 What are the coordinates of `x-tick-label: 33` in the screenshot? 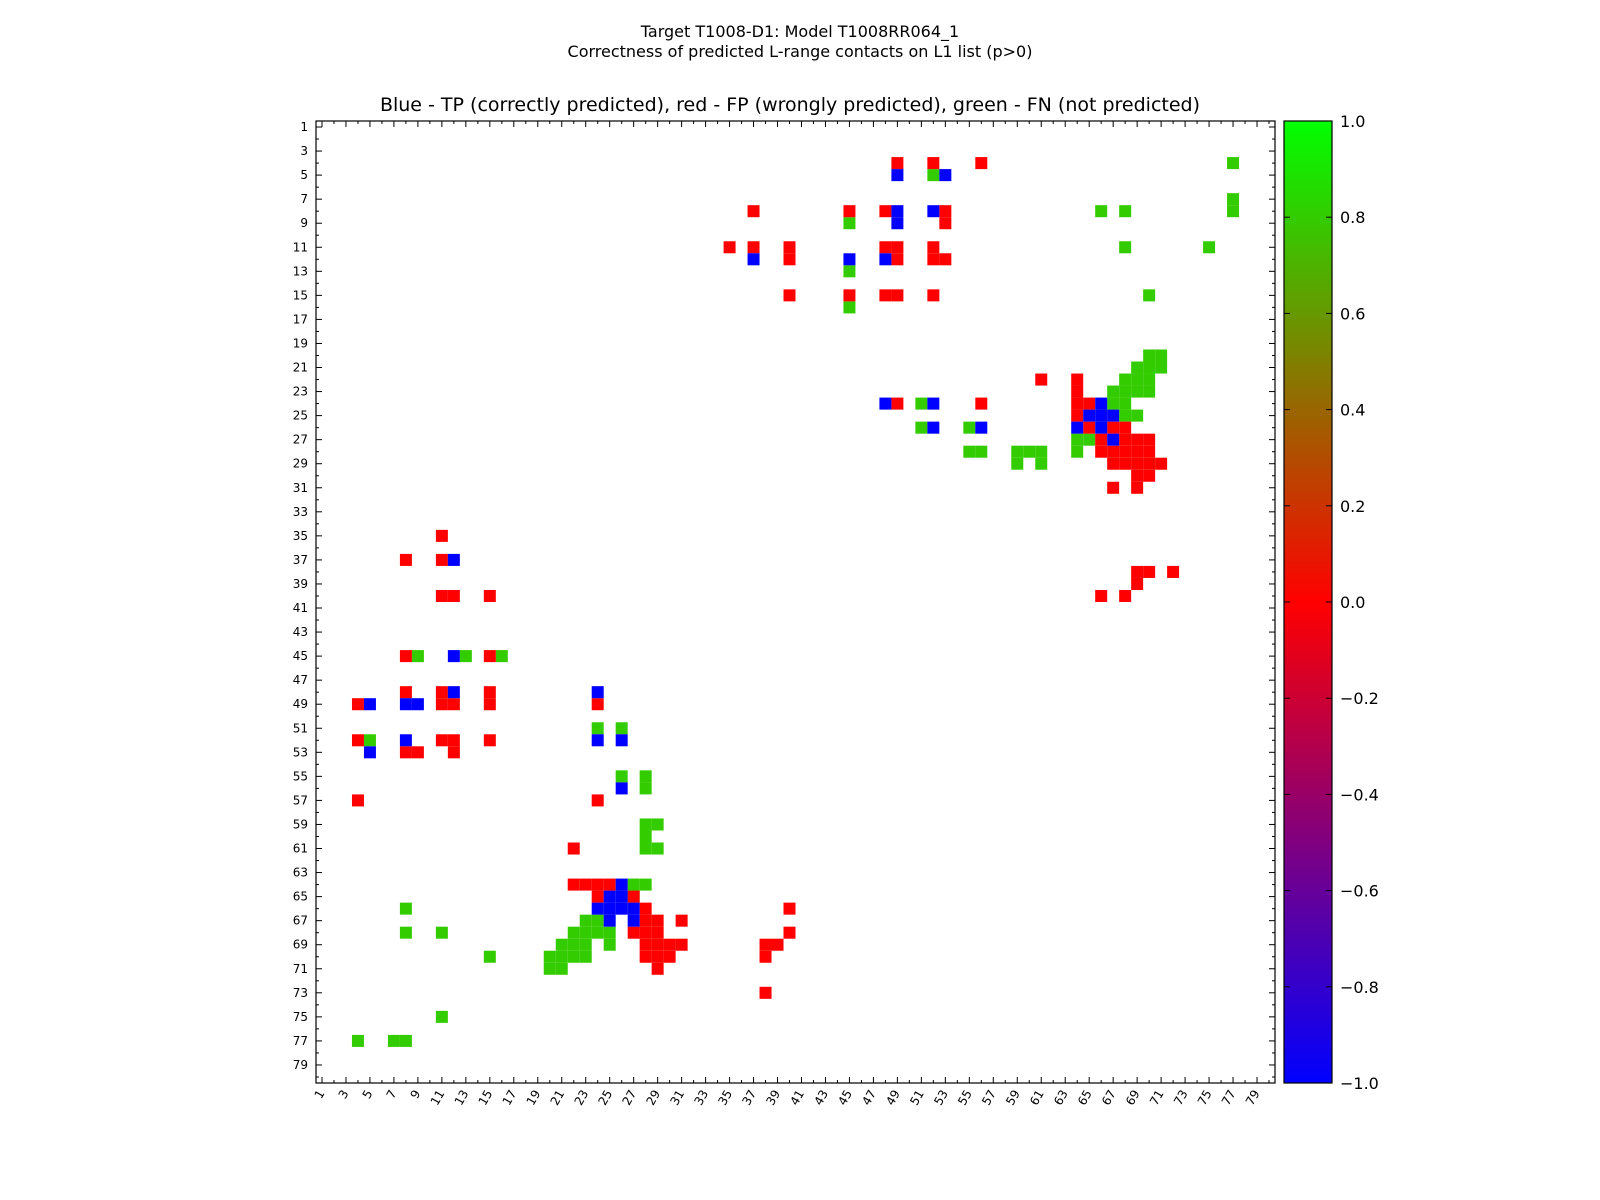 It's located at (701, 1098).